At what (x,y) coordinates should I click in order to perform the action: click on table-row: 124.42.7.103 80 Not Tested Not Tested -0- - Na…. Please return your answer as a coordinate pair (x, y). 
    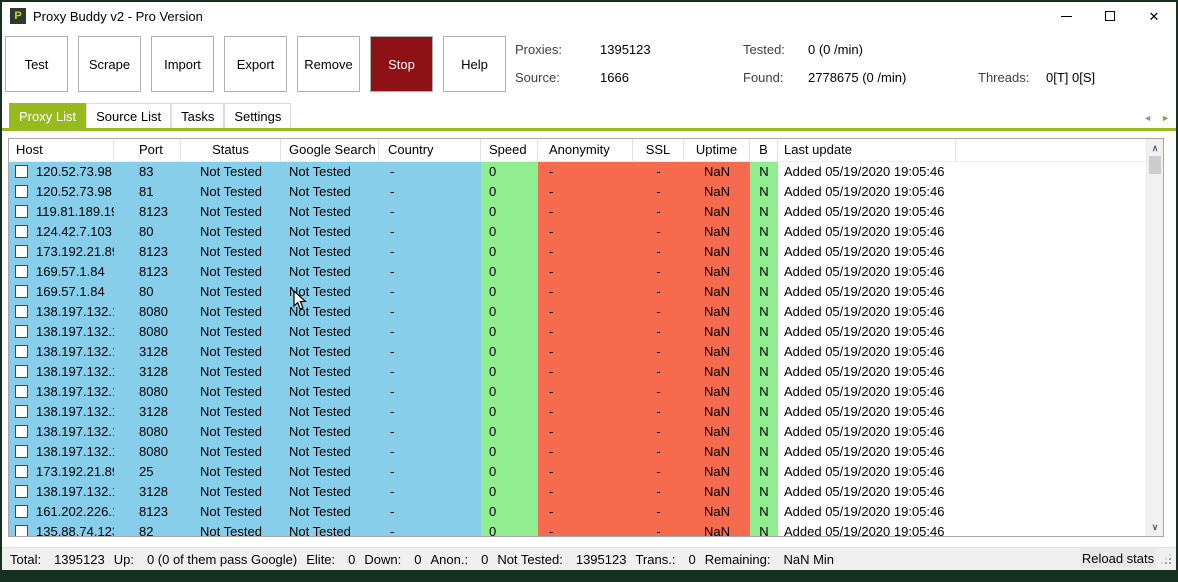
    Looking at the image, I should click on (577, 232).